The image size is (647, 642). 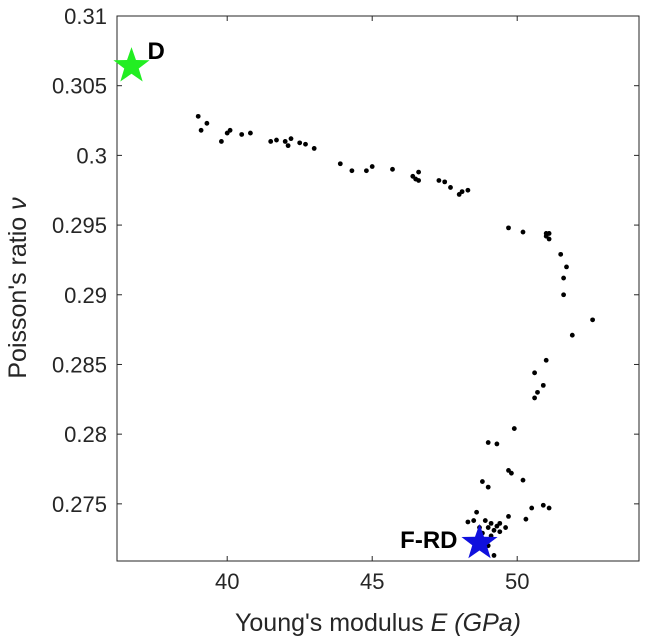 What do you see at coordinates (79, 504) in the screenshot?
I see `y-tick-label: 0.275` at bounding box center [79, 504].